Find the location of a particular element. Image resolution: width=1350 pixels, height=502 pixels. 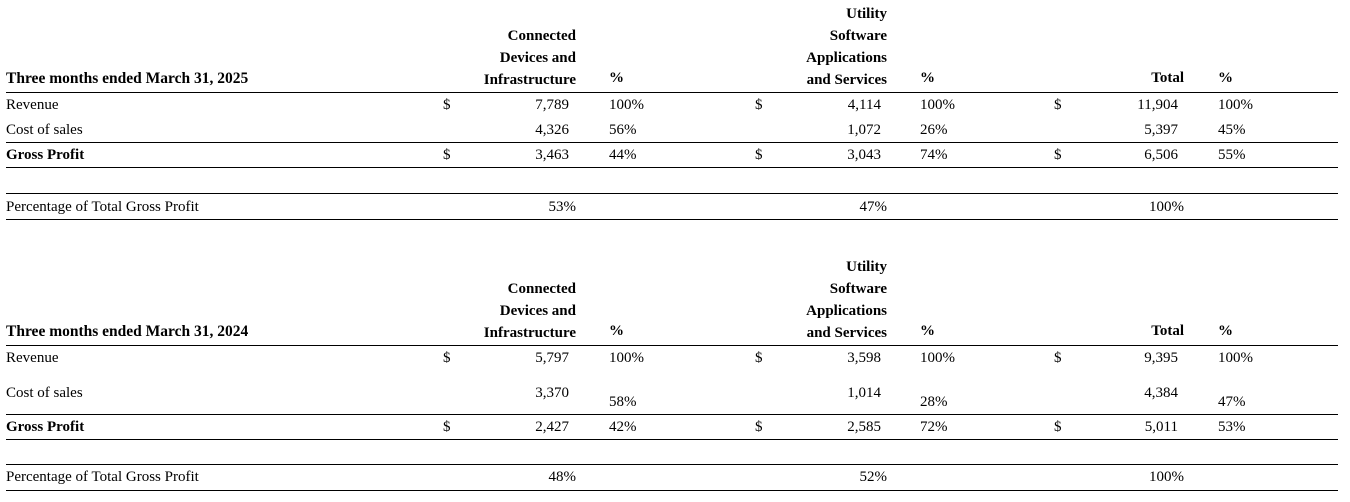

percent-utility-software: 72% is located at coordinates (934, 427).